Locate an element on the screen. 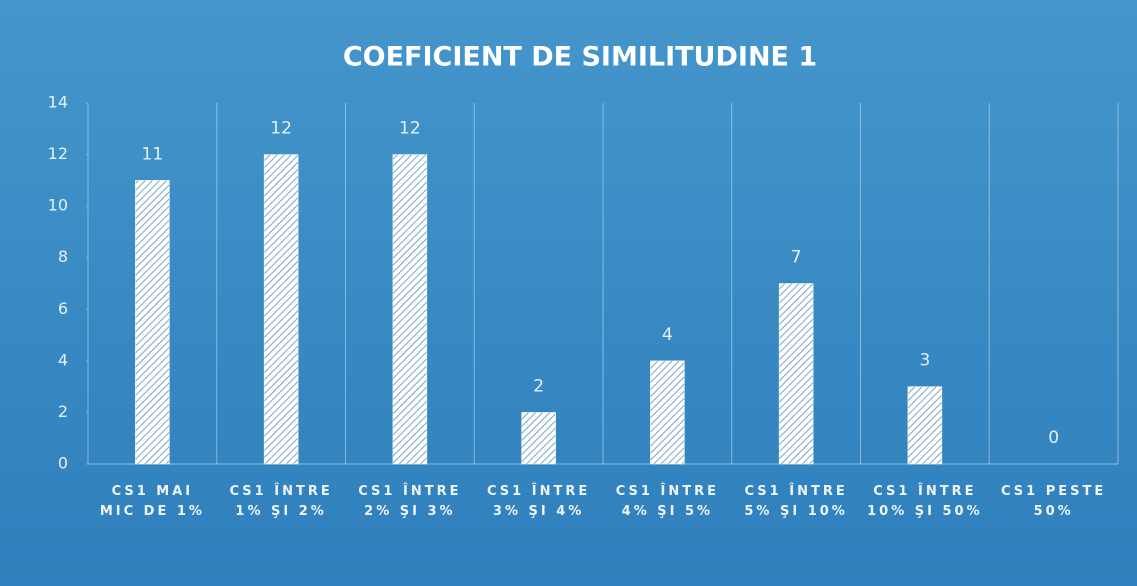 This screenshot has width=1137, height=586. x-tick-label: CS1 ÎNTRE 4% ŞI 5% is located at coordinates (667, 501).